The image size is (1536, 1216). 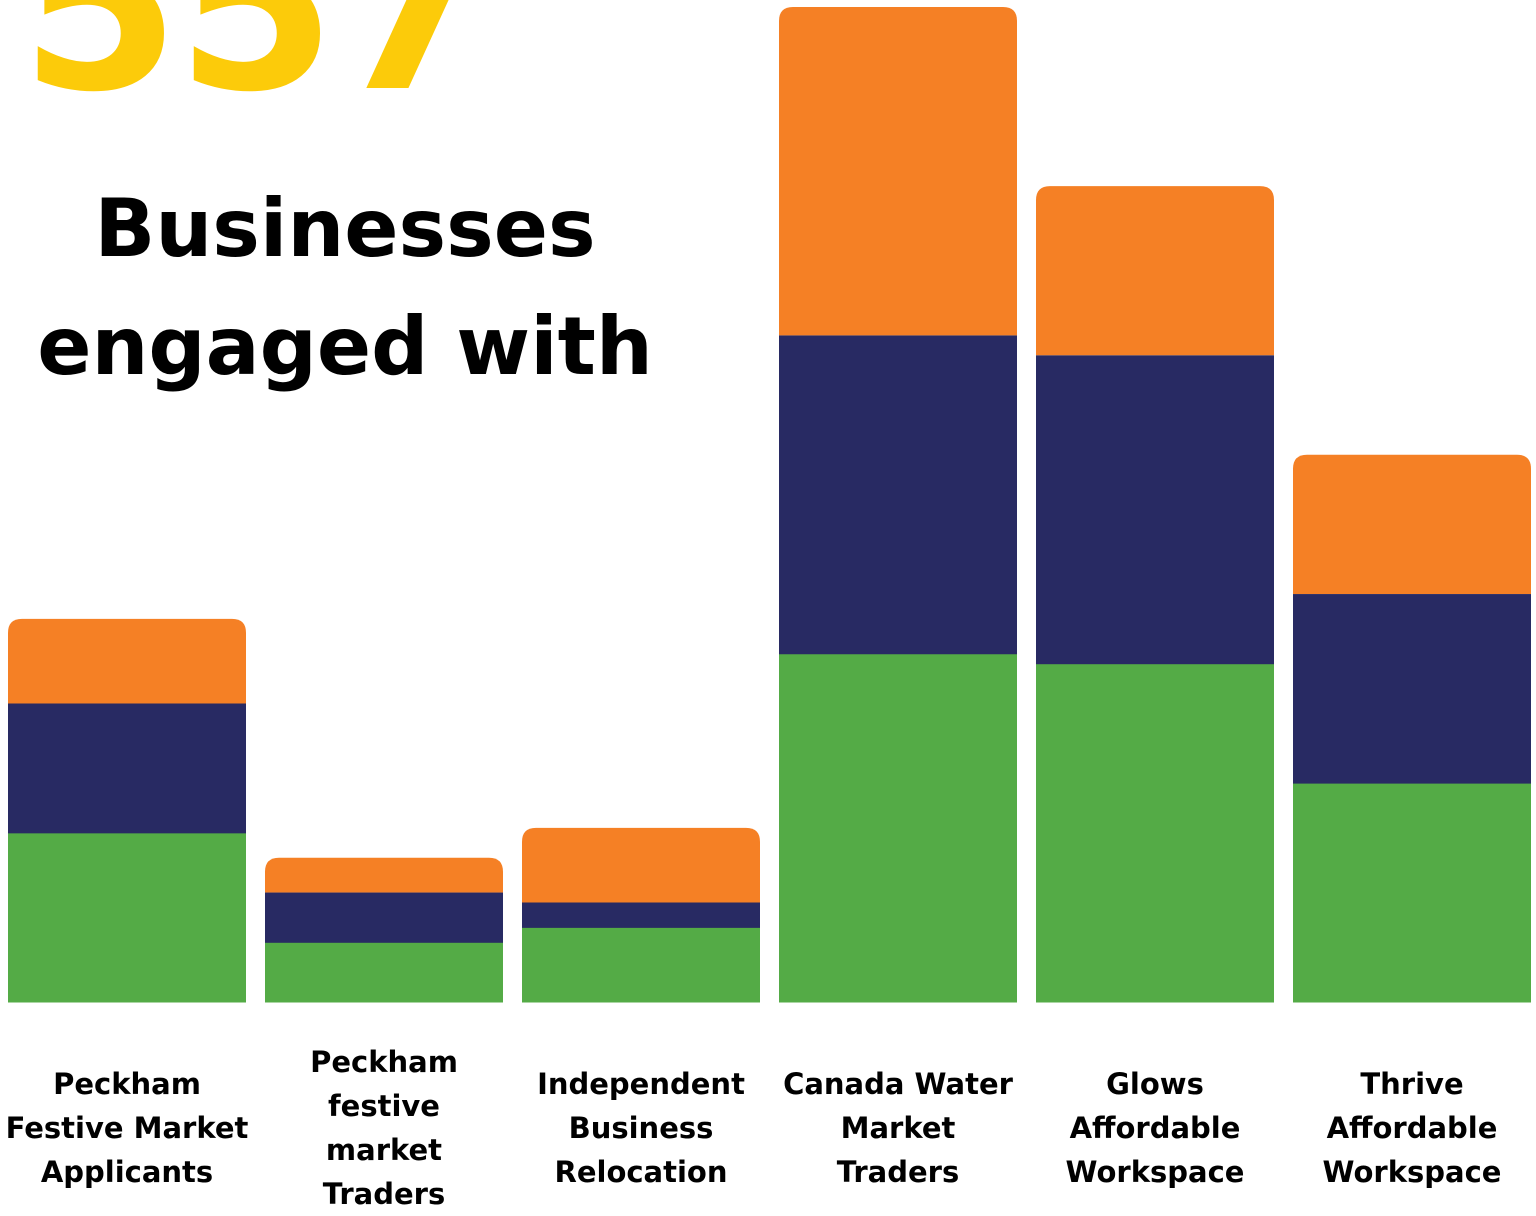 What do you see at coordinates (1412, 1084) in the screenshot?
I see `category-label-line: Thrive` at bounding box center [1412, 1084].